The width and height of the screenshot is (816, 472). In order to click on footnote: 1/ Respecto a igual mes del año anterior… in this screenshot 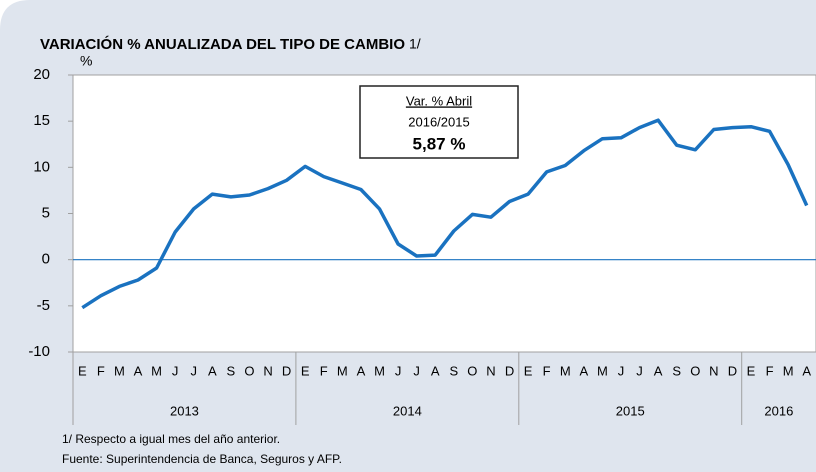, I will do `click(171, 439)`.